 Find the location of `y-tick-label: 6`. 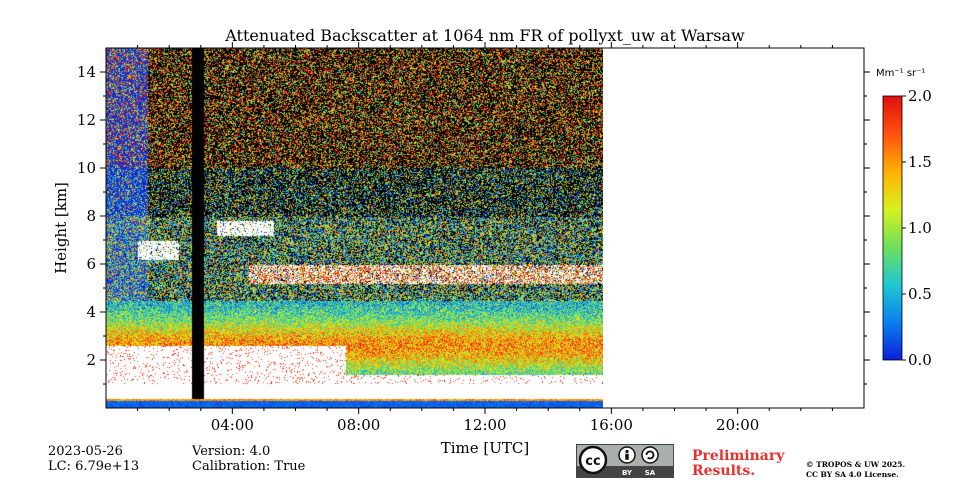

y-tick-label: 6 is located at coordinates (91, 264).